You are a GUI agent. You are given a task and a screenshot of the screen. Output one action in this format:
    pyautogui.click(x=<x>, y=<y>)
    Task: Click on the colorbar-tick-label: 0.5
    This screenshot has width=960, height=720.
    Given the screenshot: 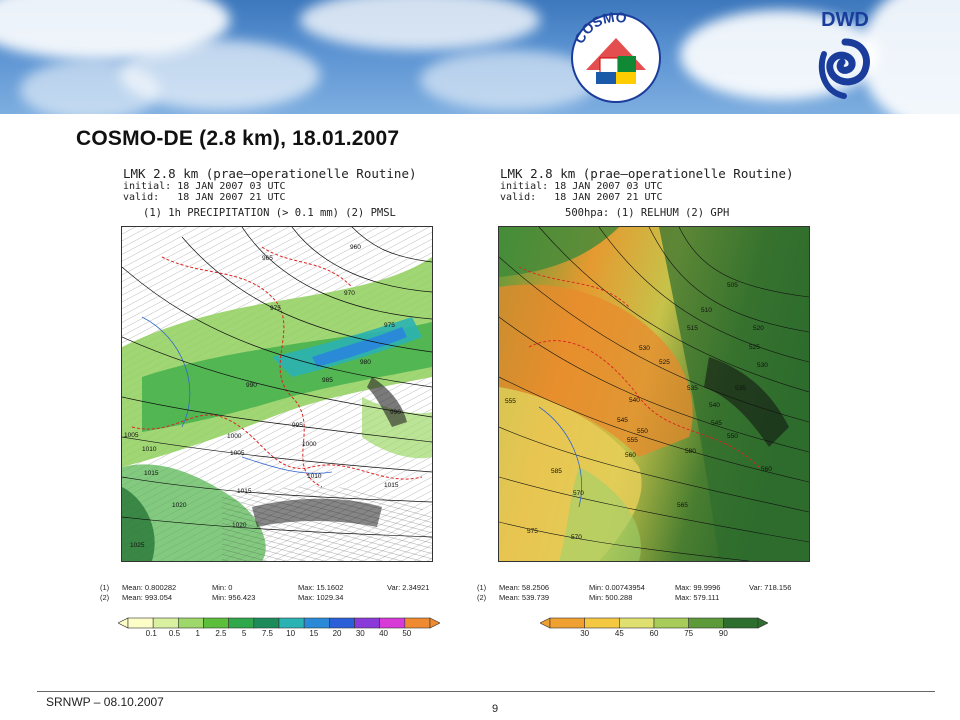 What is the action you would take?
    pyautogui.click(x=174, y=633)
    